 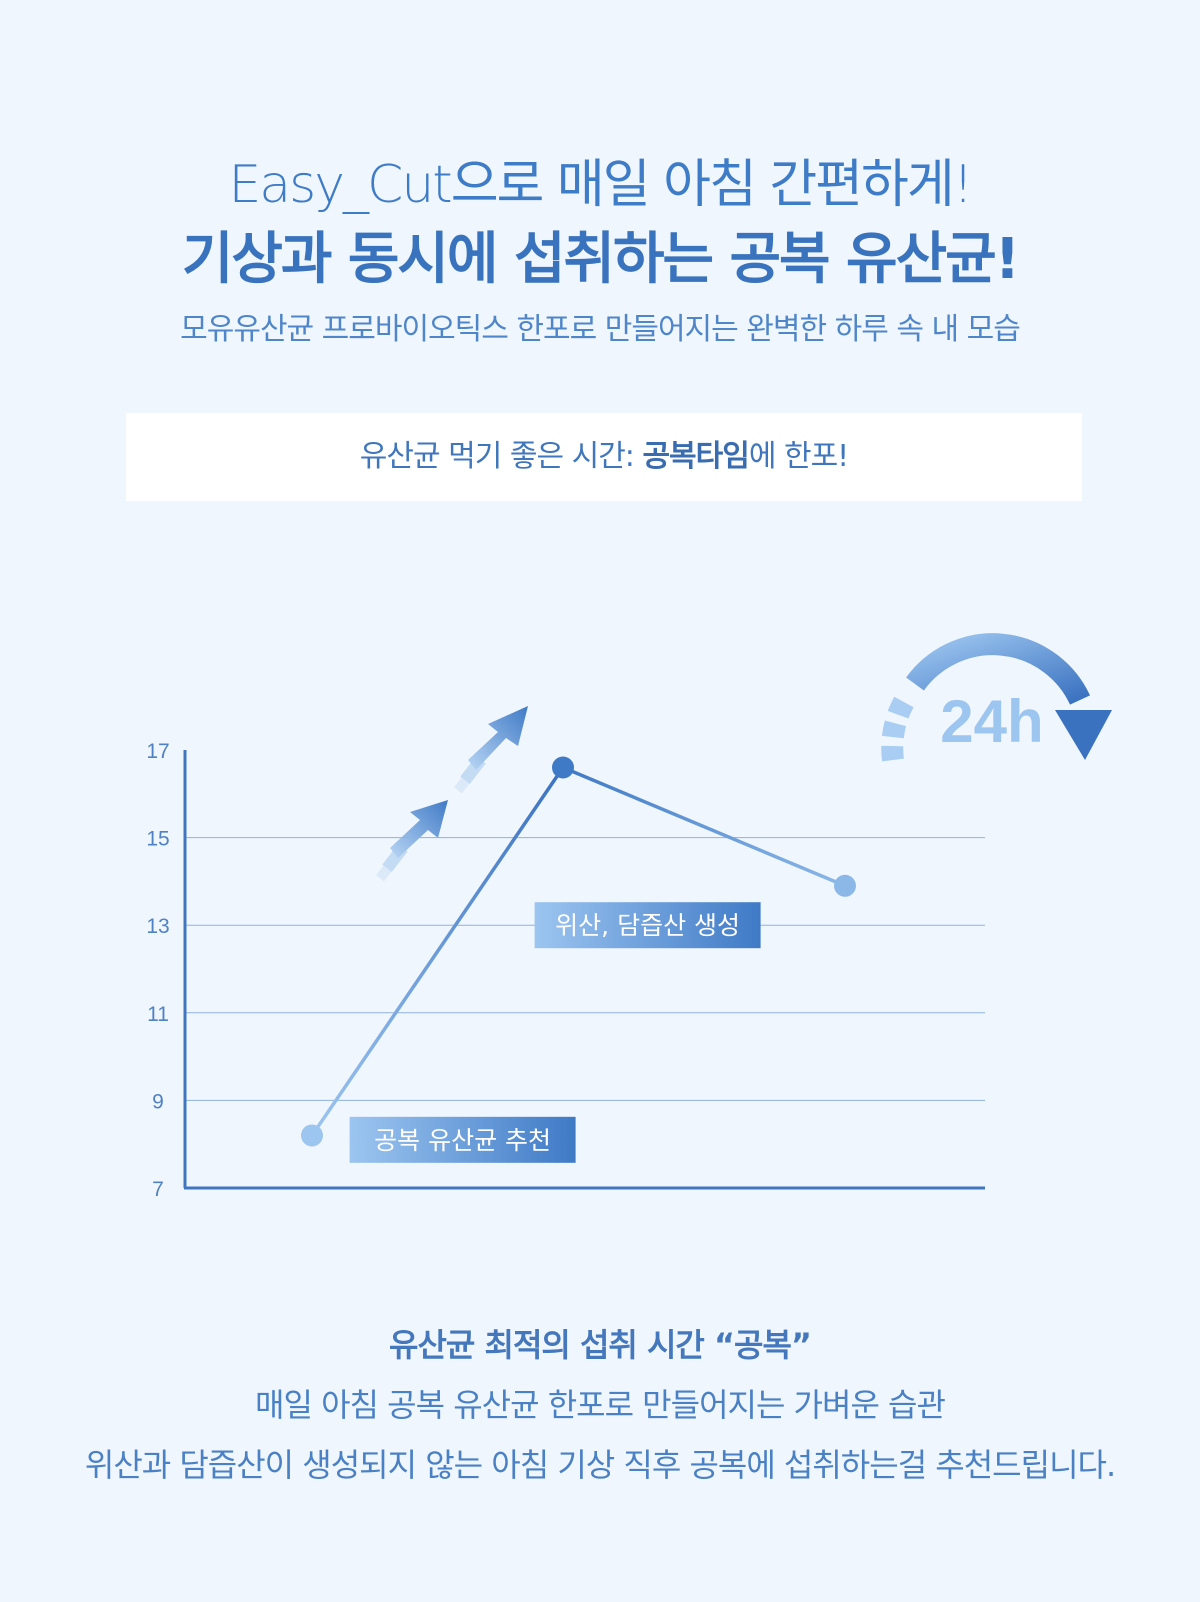 I want to click on banner-suffix: 에 한포!, so click(x=798, y=456).